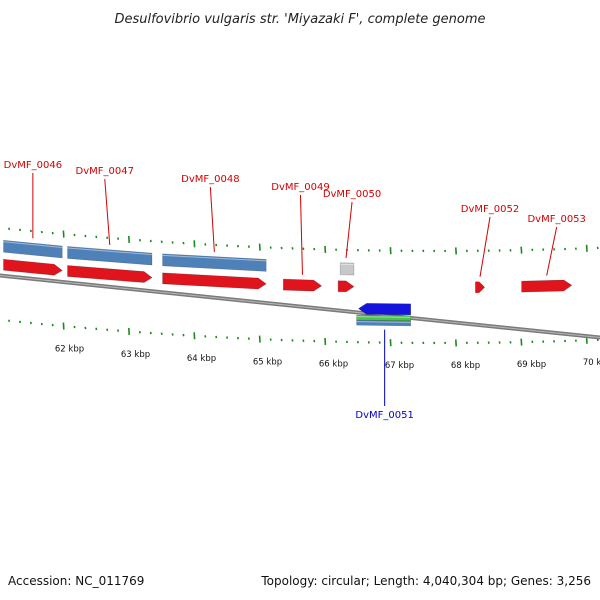 This screenshot has height=600, width=600. I want to click on scale-label: 62 kbp, so click(69, 350).